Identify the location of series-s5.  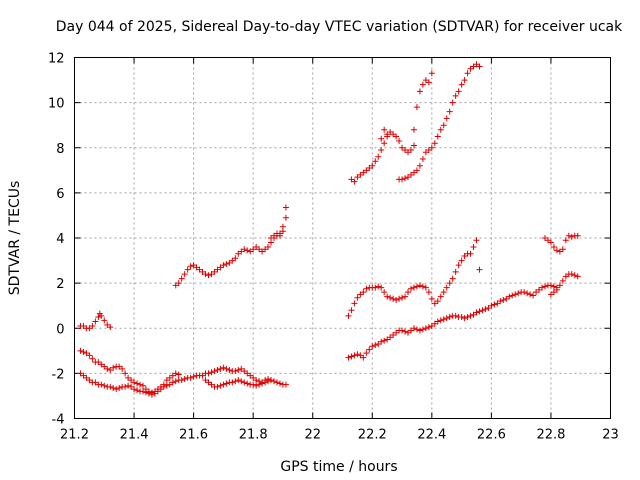
(230, 251).